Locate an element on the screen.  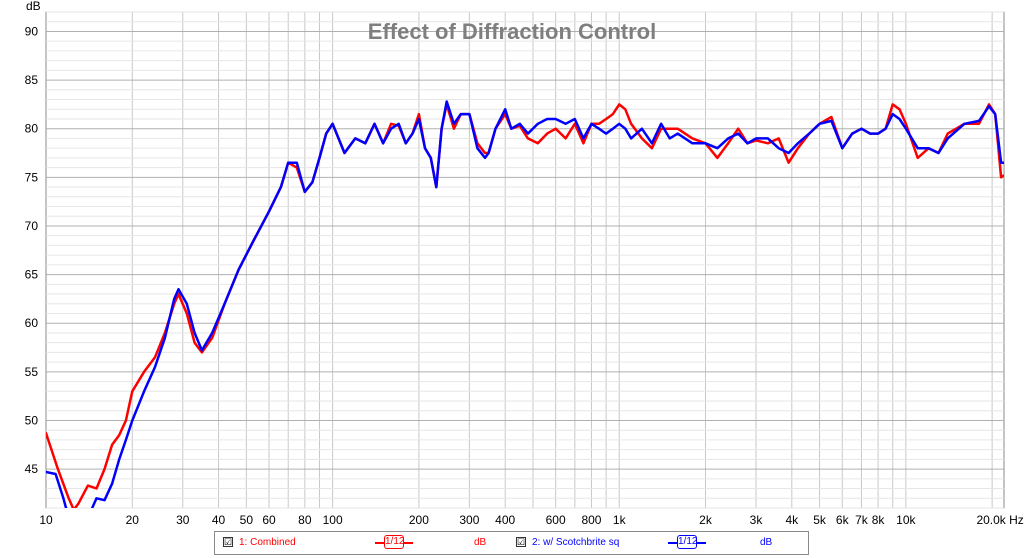
x-tick-label: 7k is located at coordinates (862, 520).